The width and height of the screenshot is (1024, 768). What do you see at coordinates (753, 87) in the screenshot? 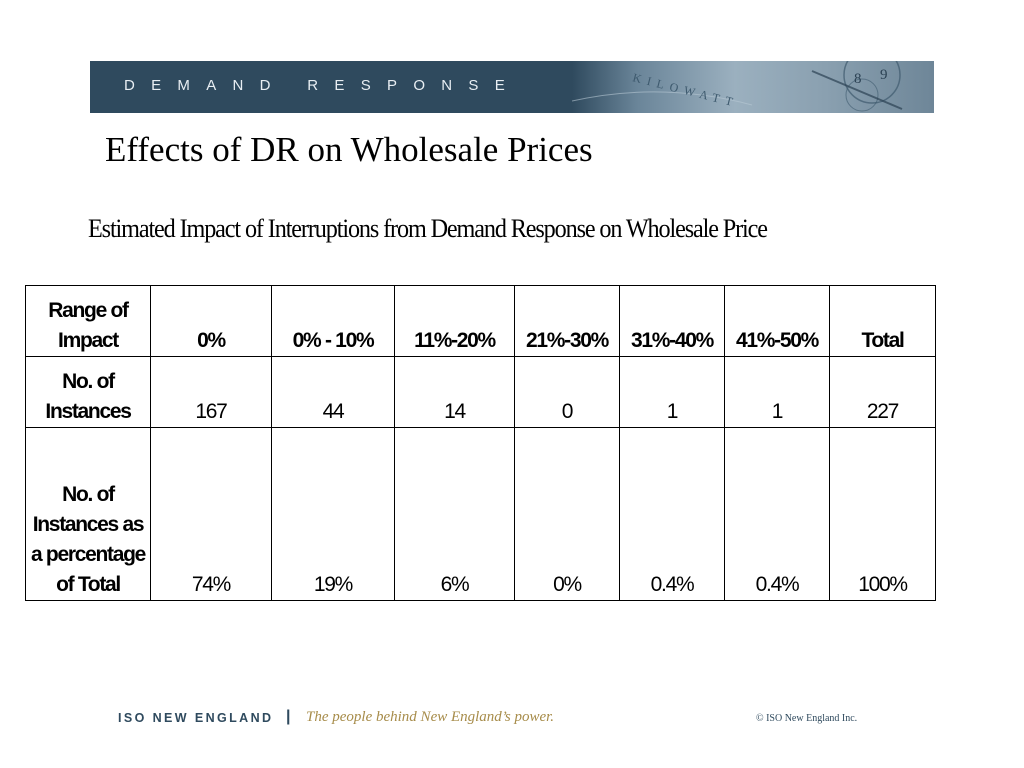
I see `kilowatt-meter-image: KILOWATT 8 9` at bounding box center [753, 87].